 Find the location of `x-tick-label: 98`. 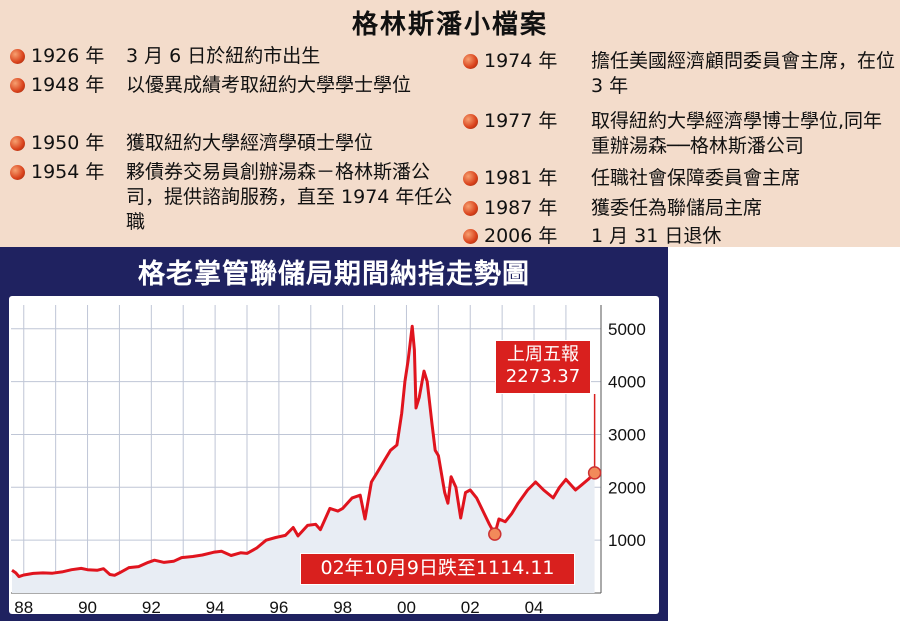

x-tick-label: 98 is located at coordinates (342, 607).